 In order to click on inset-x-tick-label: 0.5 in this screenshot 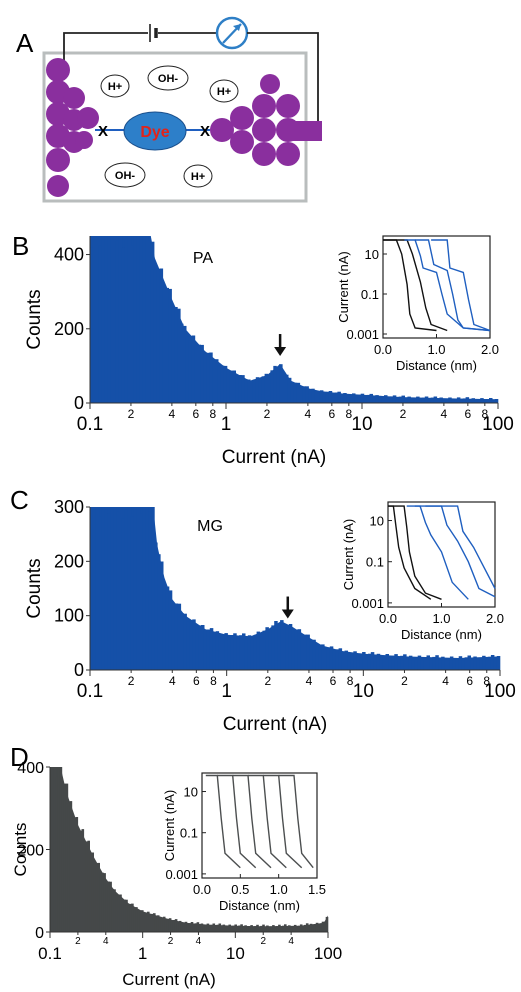, I will do `click(240, 889)`.